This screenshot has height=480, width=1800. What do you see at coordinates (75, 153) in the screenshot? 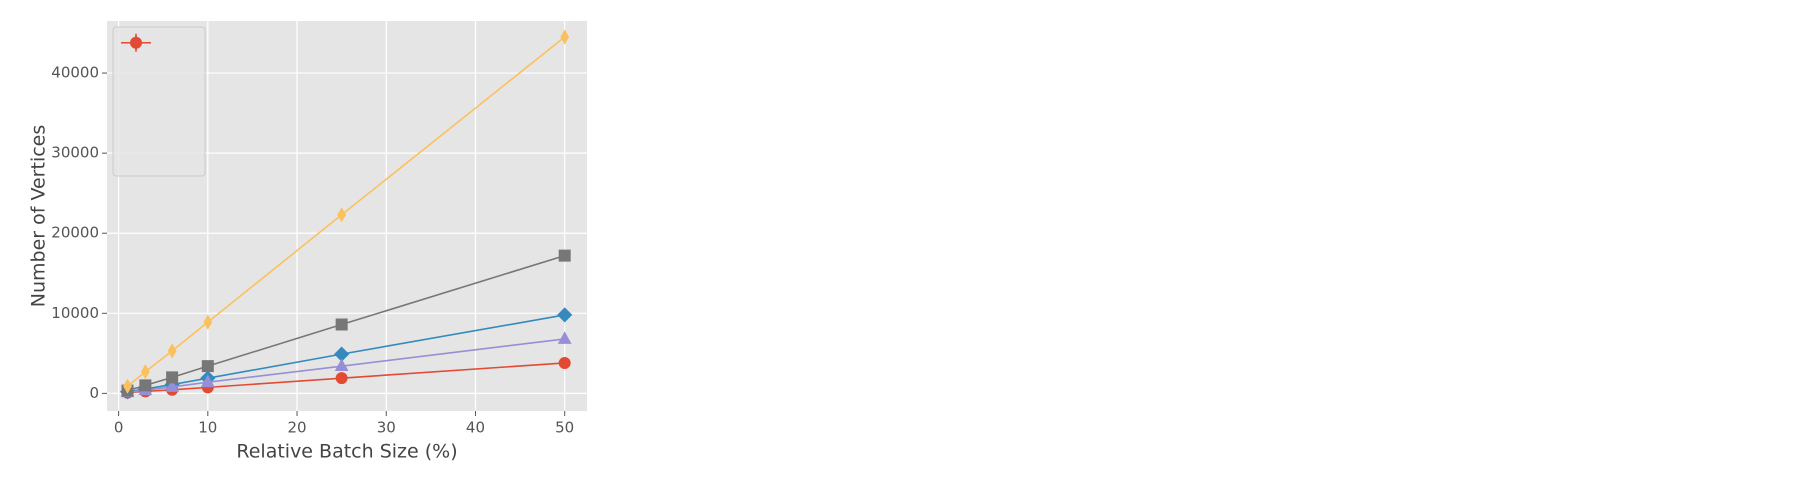
I see `y-tick-label: 30000` at bounding box center [75, 153].